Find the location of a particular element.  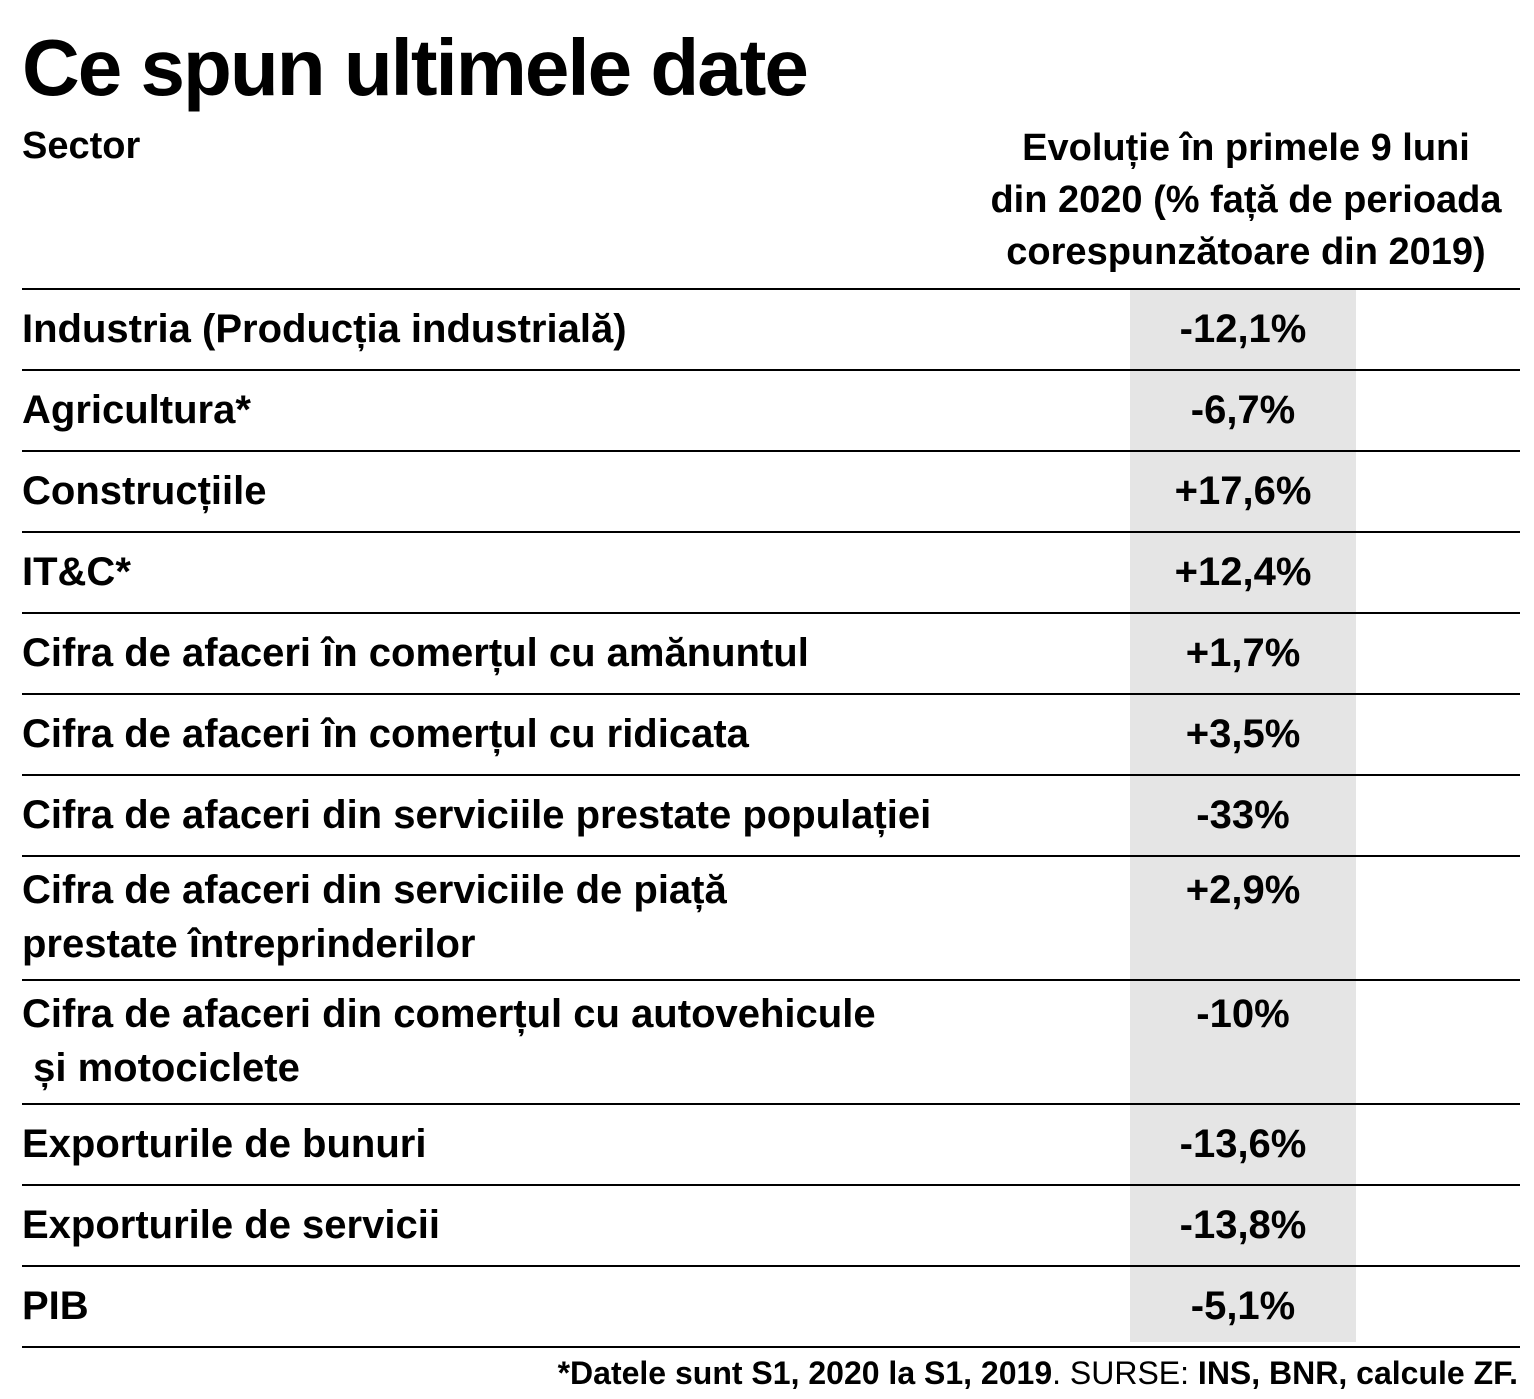

sector-label: Agricultura* is located at coordinates (136, 410).